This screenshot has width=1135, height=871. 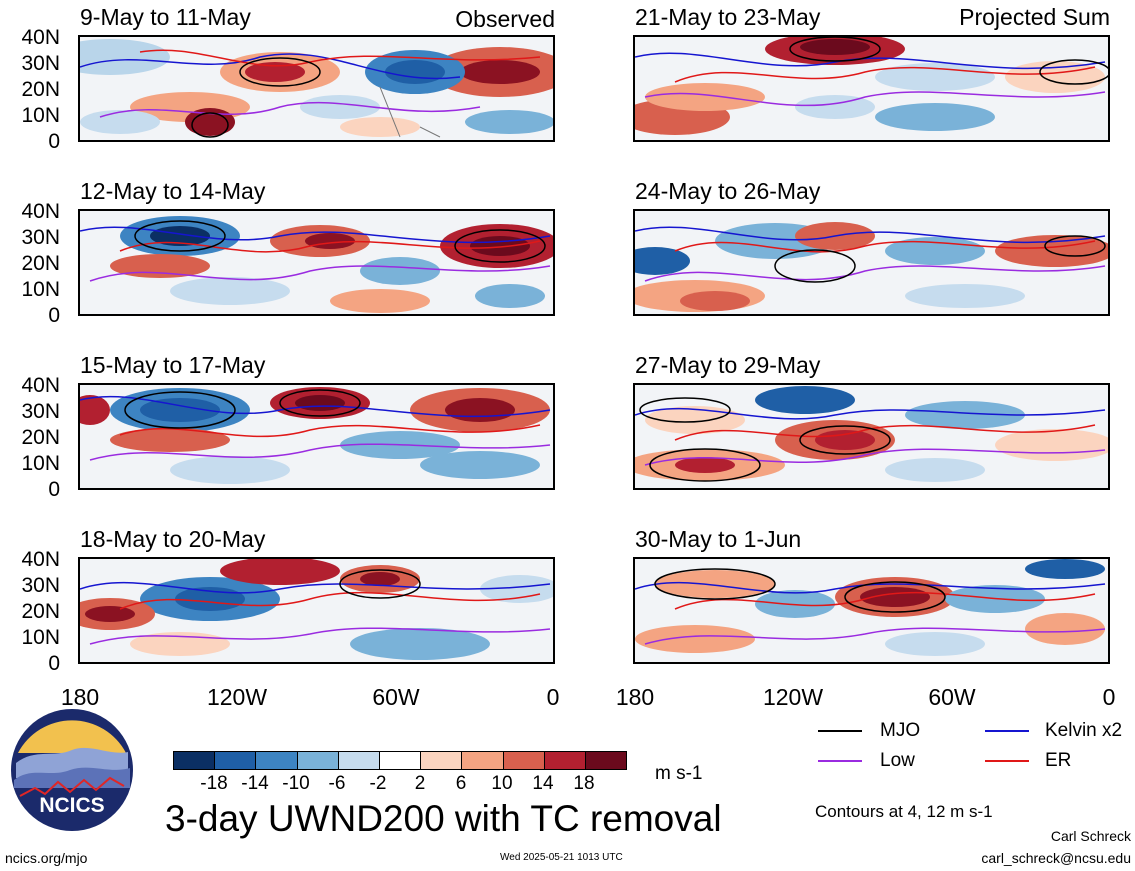 I want to click on colorbar-label: -2, so click(x=378, y=783).